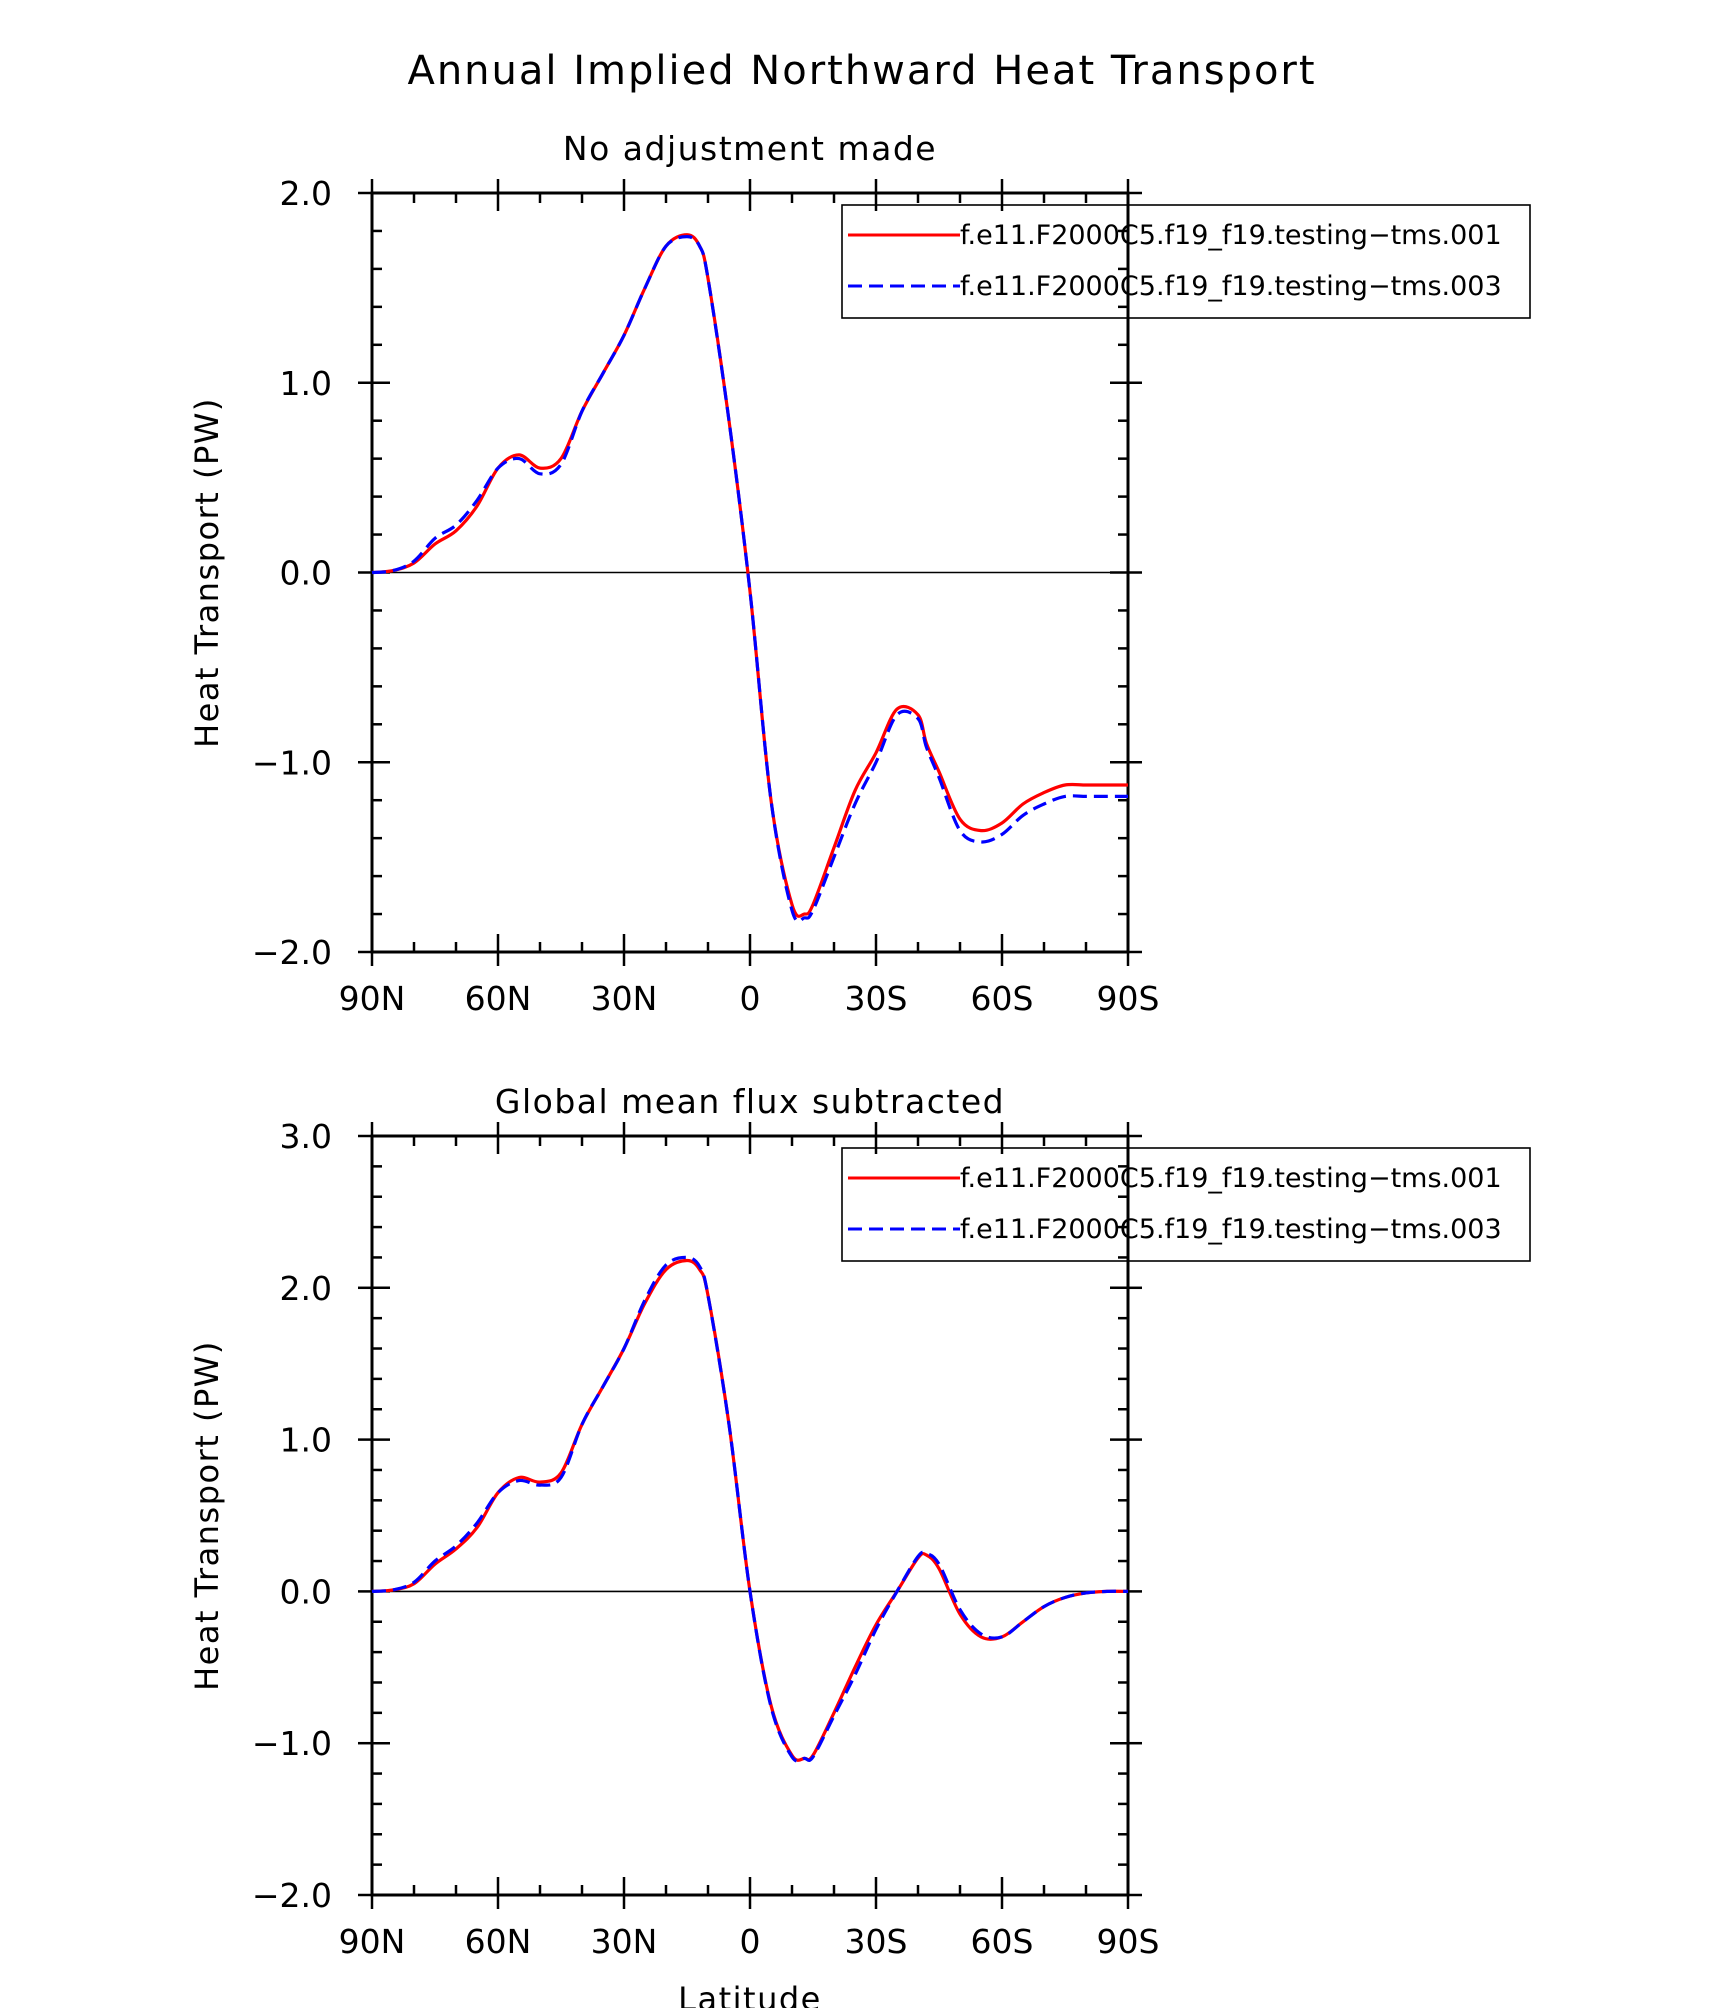 The height and width of the screenshot is (2008, 1710). Describe the element at coordinates (861, 71) in the screenshot. I see `figure-title: Annual Implied Northward Heat Transport` at that location.